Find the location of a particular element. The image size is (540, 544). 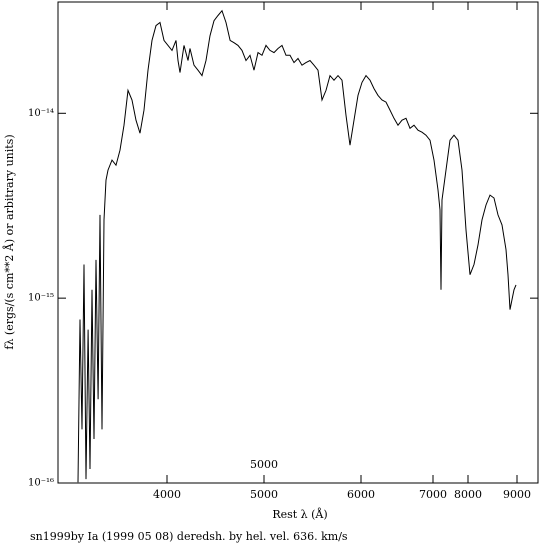

annotation: 5000 is located at coordinates (264, 464).